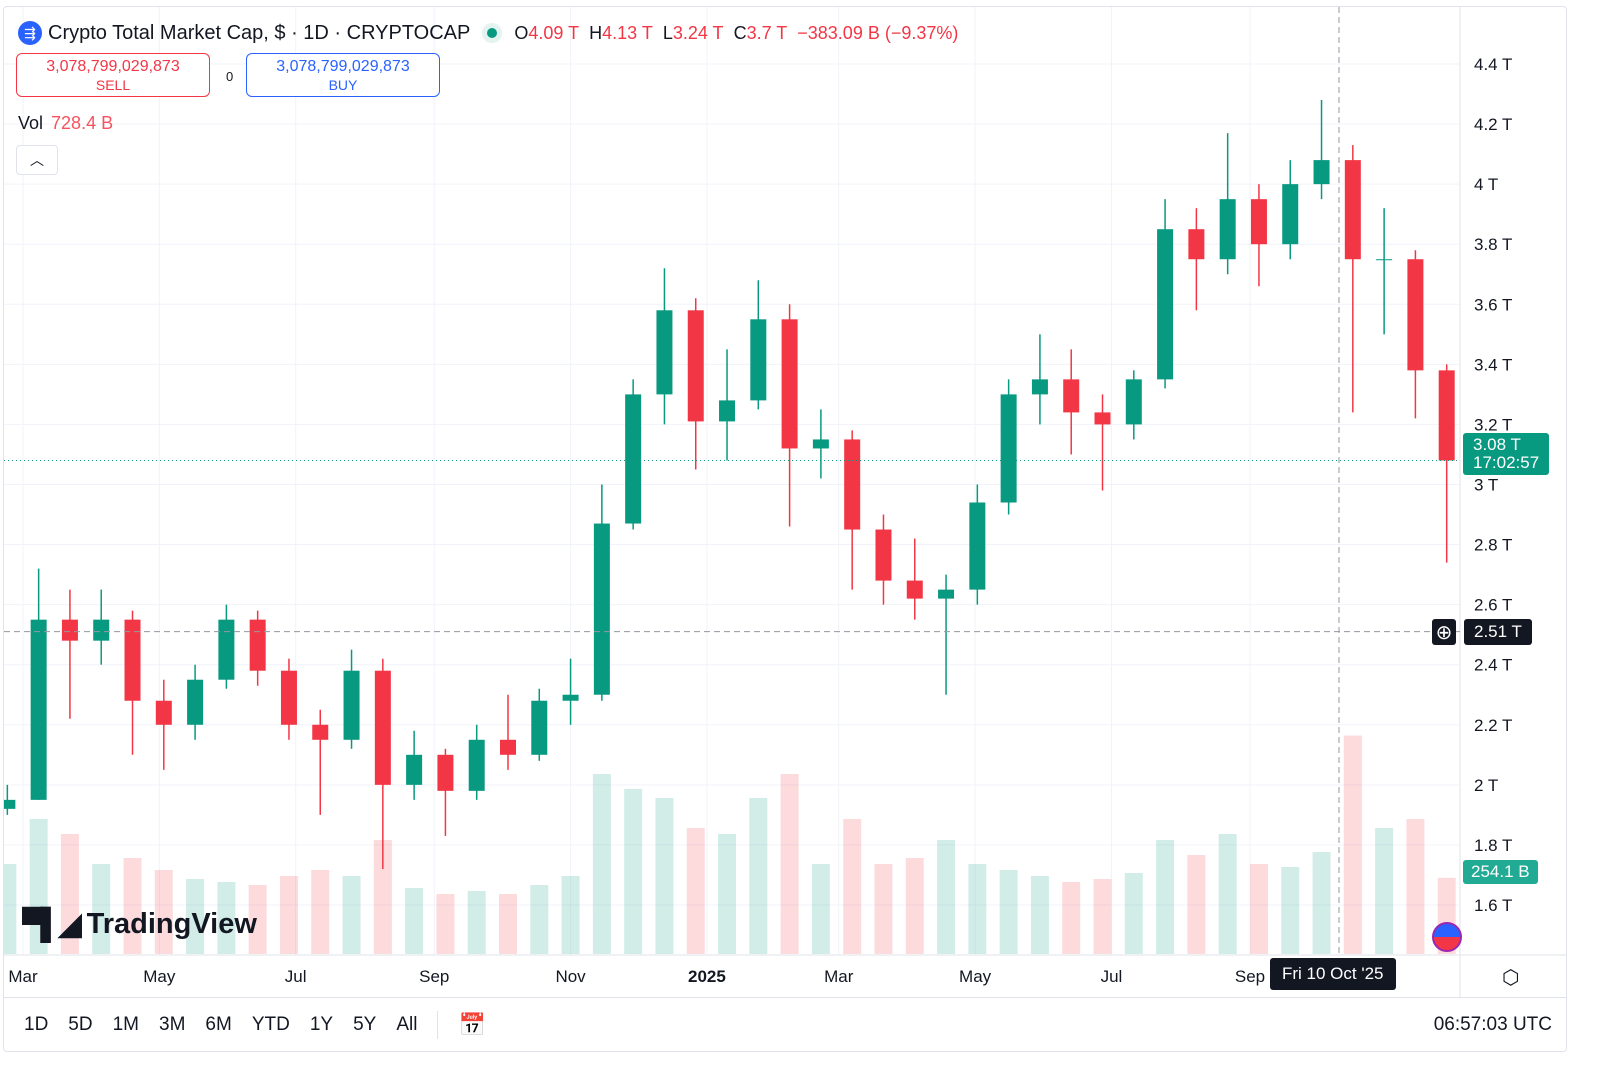 The width and height of the screenshot is (1600, 1073). Describe the element at coordinates (172, 1024) in the screenshot. I see `range-3m: 3M` at that location.